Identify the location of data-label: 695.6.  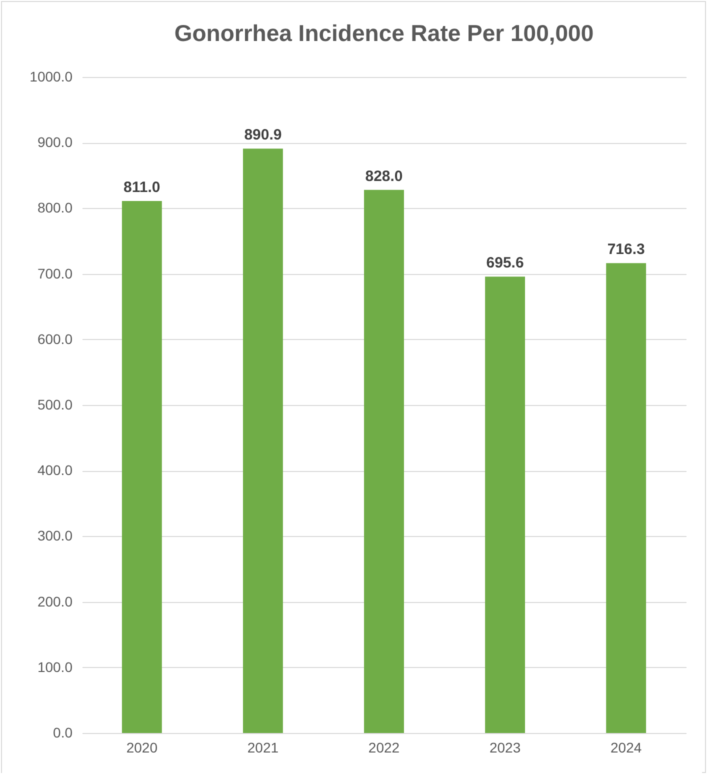
(505, 263).